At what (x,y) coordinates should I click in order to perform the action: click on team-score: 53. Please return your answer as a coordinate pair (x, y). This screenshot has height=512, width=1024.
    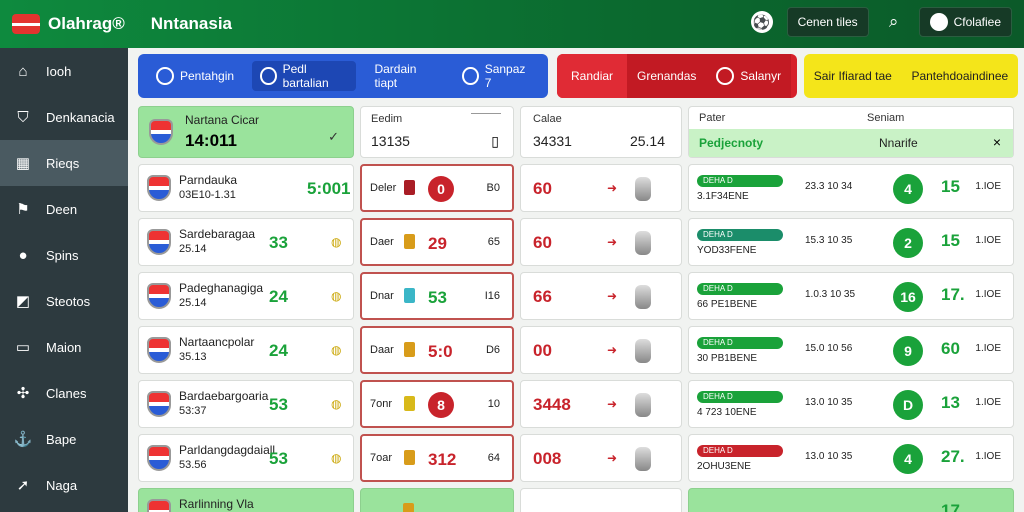
    Looking at the image, I should click on (278, 458).